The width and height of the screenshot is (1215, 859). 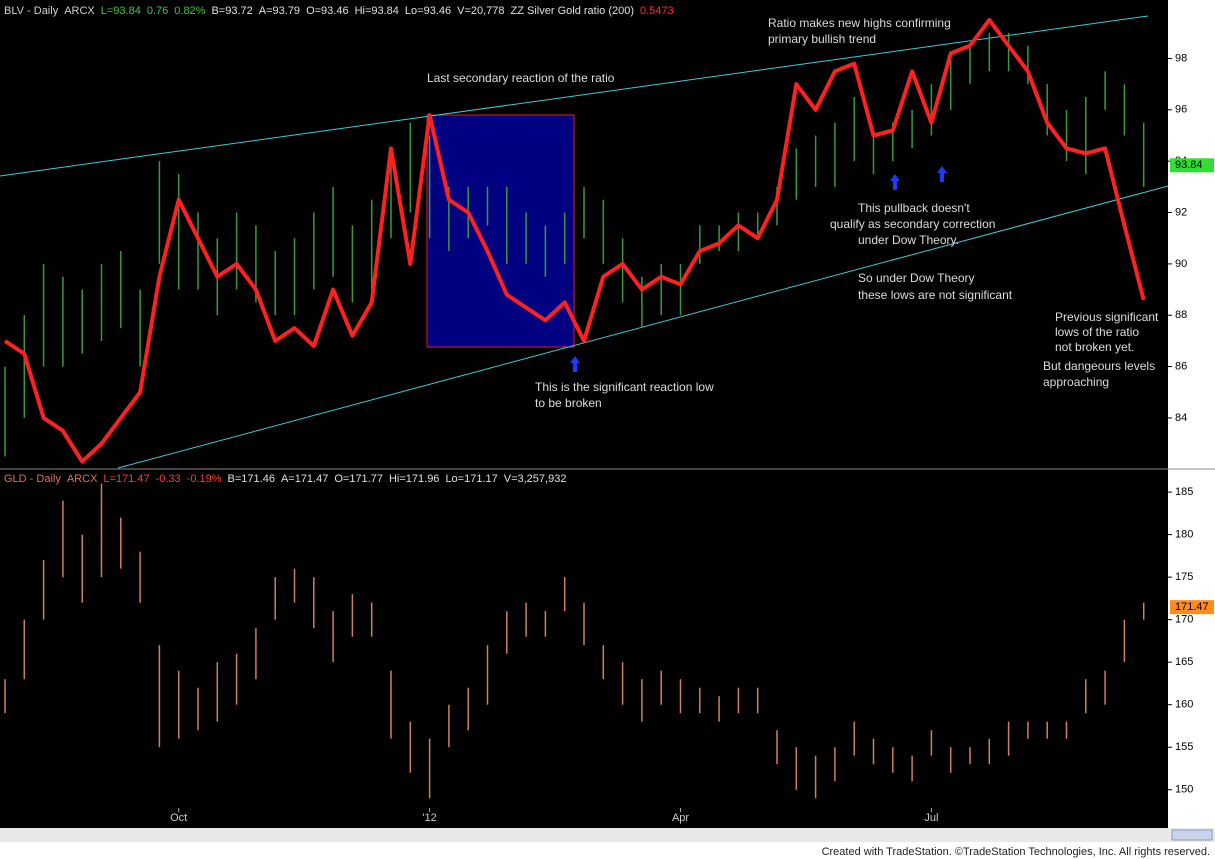 What do you see at coordinates (1181, 264) in the screenshot?
I see `y-tick-label: 90` at bounding box center [1181, 264].